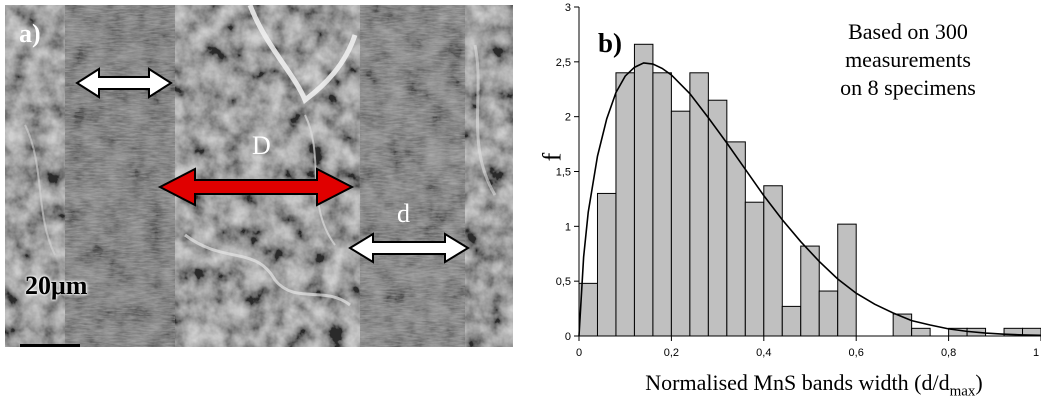 The height and width of the screenshot is (410, 1041). What do you see at coordinates (568, 337) in the screenshot?
I see `y-tick-label: 0` at bounding box center [568, 337].